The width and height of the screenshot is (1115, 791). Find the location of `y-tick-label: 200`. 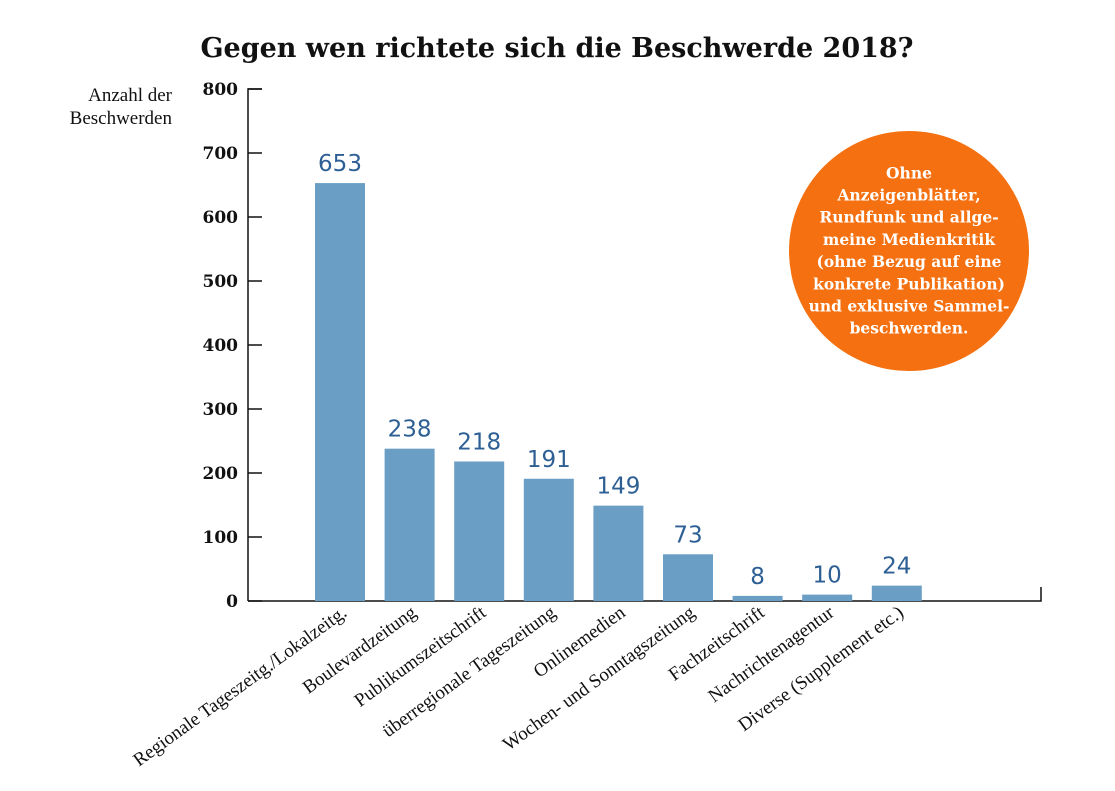

y-tick-label: 200 is located at coordinates (221, 474).